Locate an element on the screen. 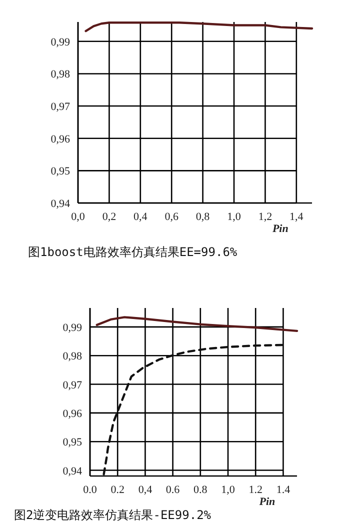 The image size is (348, 526). x-tick-label: 1,2 is located at coordinates (265, 217).